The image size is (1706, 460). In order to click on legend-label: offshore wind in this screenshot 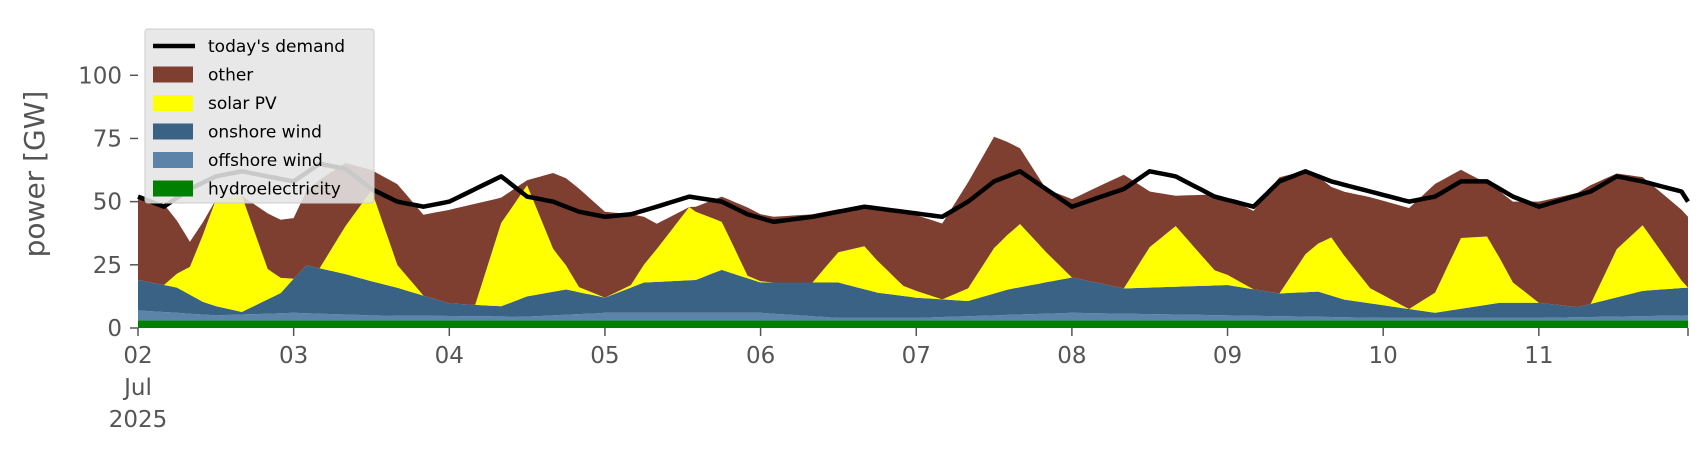, I will do `click(265, 161)`.